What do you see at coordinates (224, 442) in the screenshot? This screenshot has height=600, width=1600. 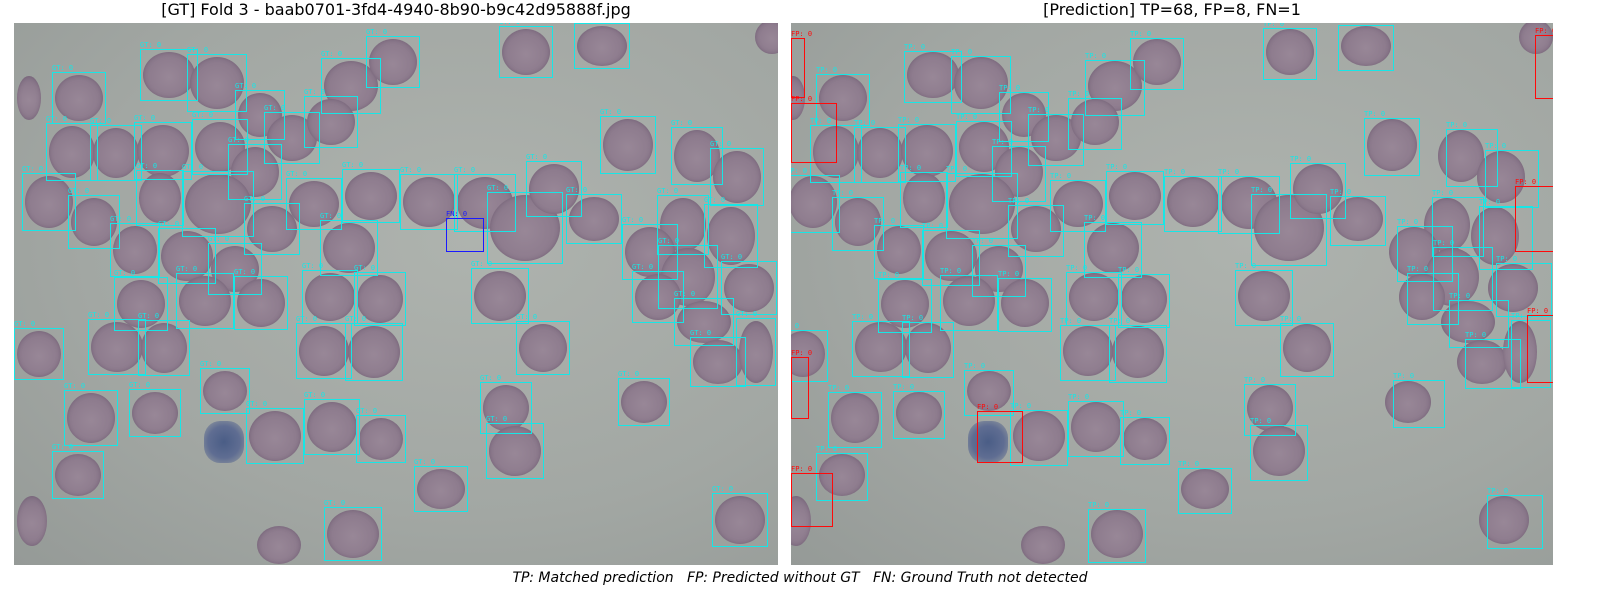 I see `stained-artifact` at bounding box center [224, 442].